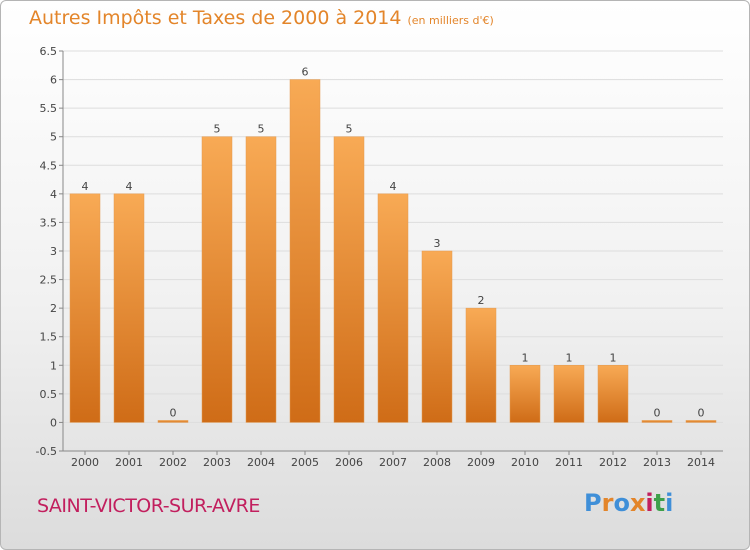 The height and width of the screenshot is (550, 750). I want to click on y-tick-label: 1, so click(53, 365).